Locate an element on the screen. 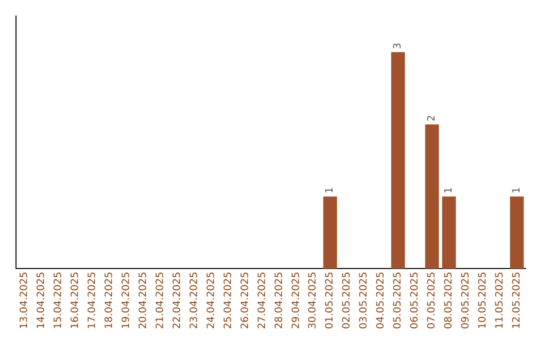 The image size is (540, 340). x-tick-label: 22.04.2025 is located at coordinates (177, 301).